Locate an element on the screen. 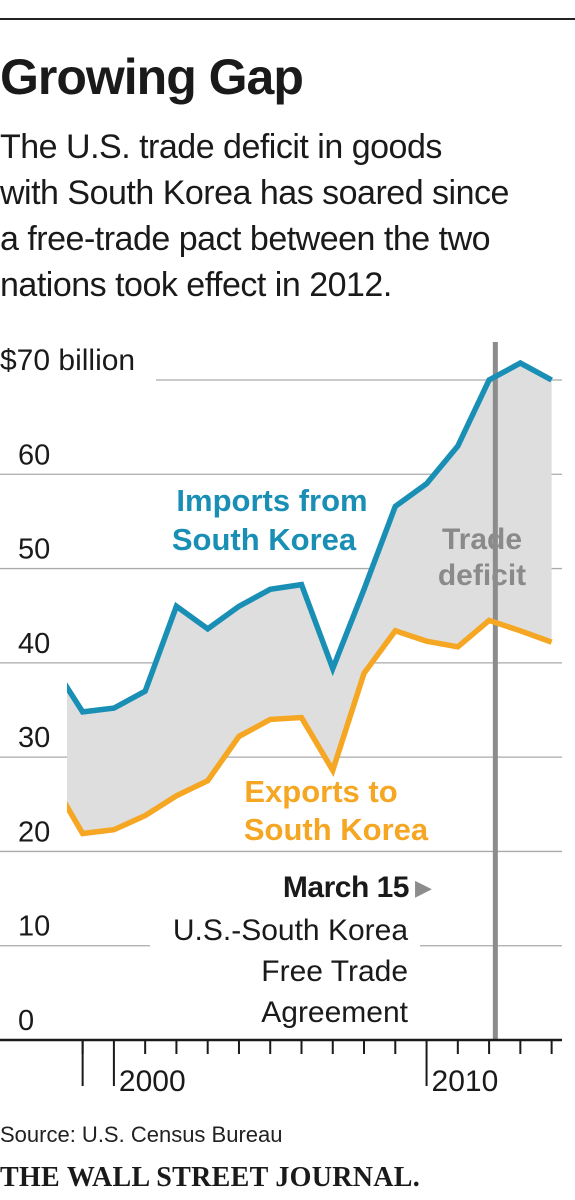  top-rule is located at coordinates (287, 19).